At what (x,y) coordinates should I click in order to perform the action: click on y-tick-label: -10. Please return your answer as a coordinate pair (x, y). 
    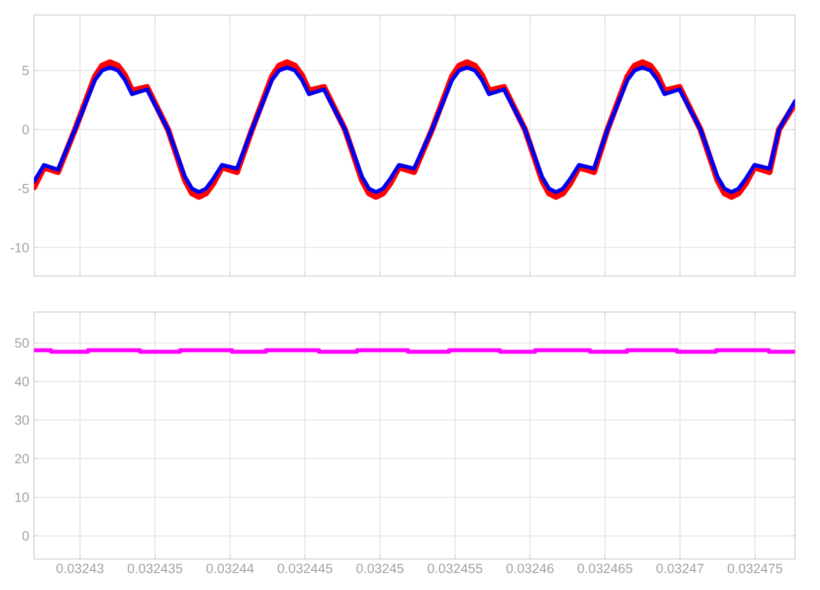
    Looking at the image, I should click on (19, 247).